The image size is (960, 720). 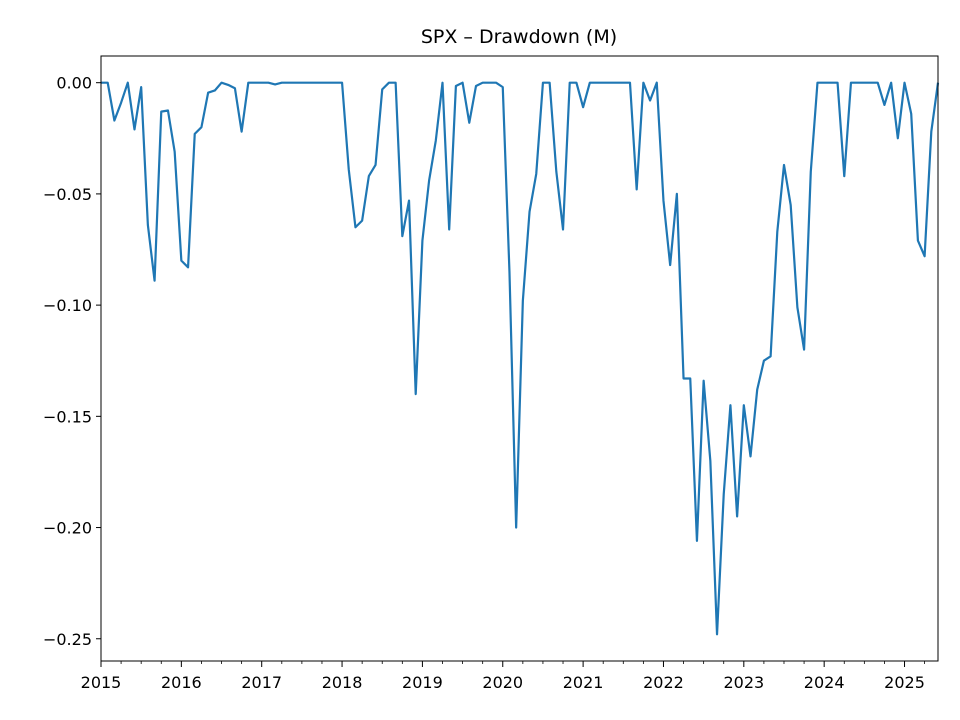 I want to click on x-tick-label: 2025, so click(x=904, y=682).